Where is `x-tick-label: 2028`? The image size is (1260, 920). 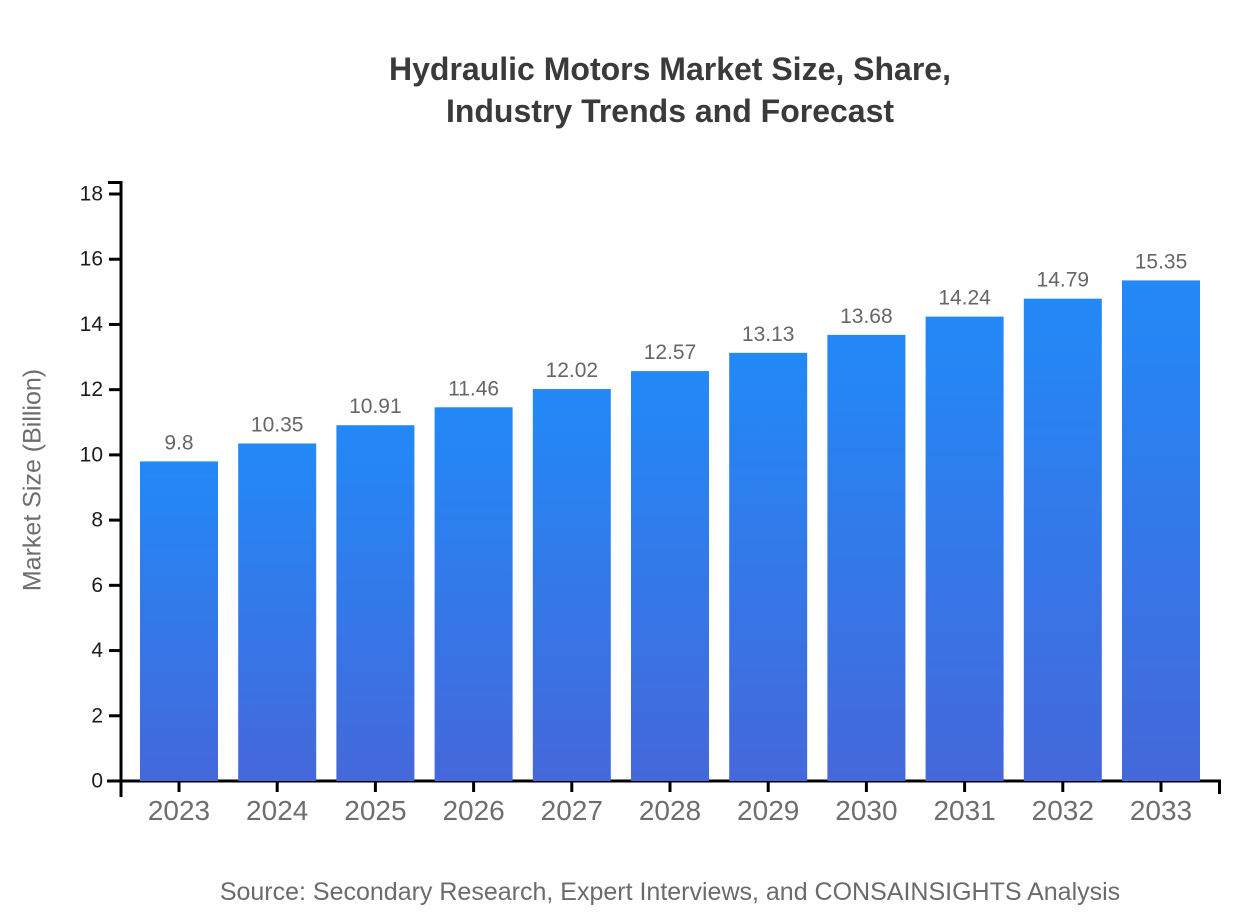 x-tick-label: 2028 is located at coordinates (670, 810).